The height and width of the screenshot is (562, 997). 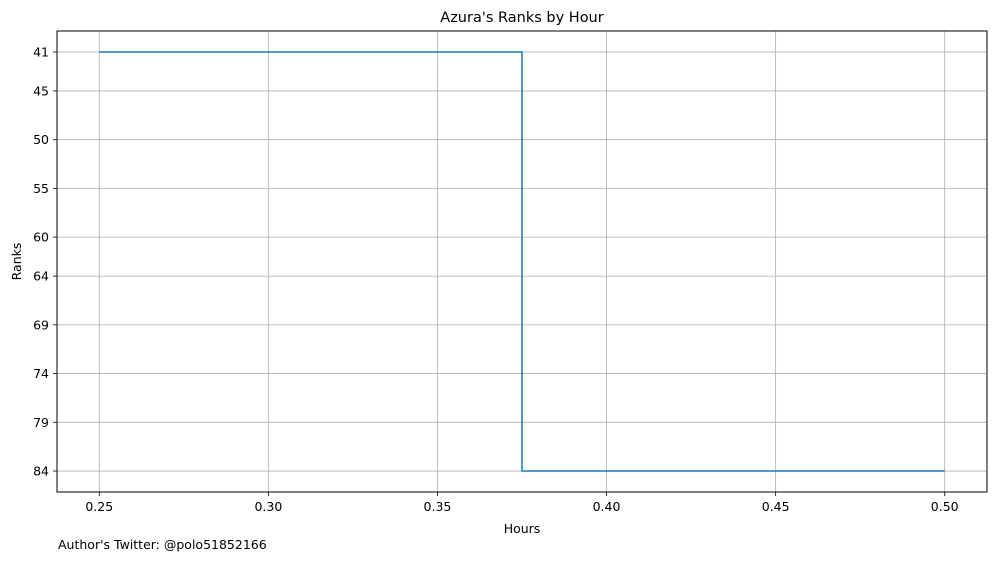 What do you see at coordinates (41, 90) in the screenshot?
I see `y-tick-label: 45` at bounding box center [41, 90].